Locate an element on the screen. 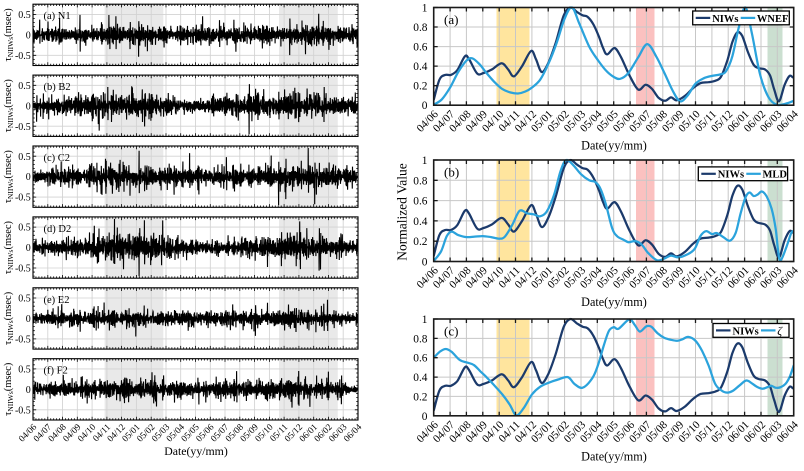 Image resolution: width=804 pixels, height=471 pixels. svg-text: (c) C2 is located at coordinates (57, 158).